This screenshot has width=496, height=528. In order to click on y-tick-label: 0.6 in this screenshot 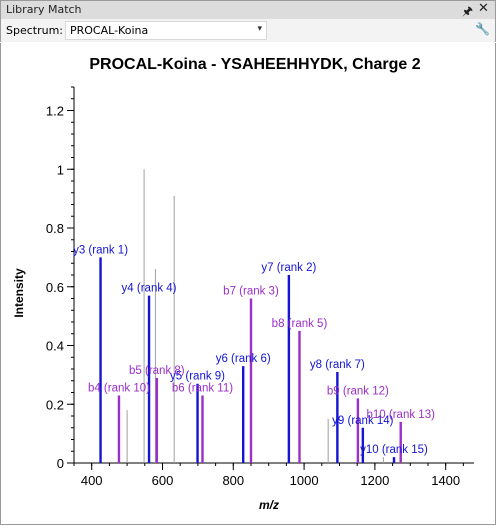, I will do `click(55, 287)`.